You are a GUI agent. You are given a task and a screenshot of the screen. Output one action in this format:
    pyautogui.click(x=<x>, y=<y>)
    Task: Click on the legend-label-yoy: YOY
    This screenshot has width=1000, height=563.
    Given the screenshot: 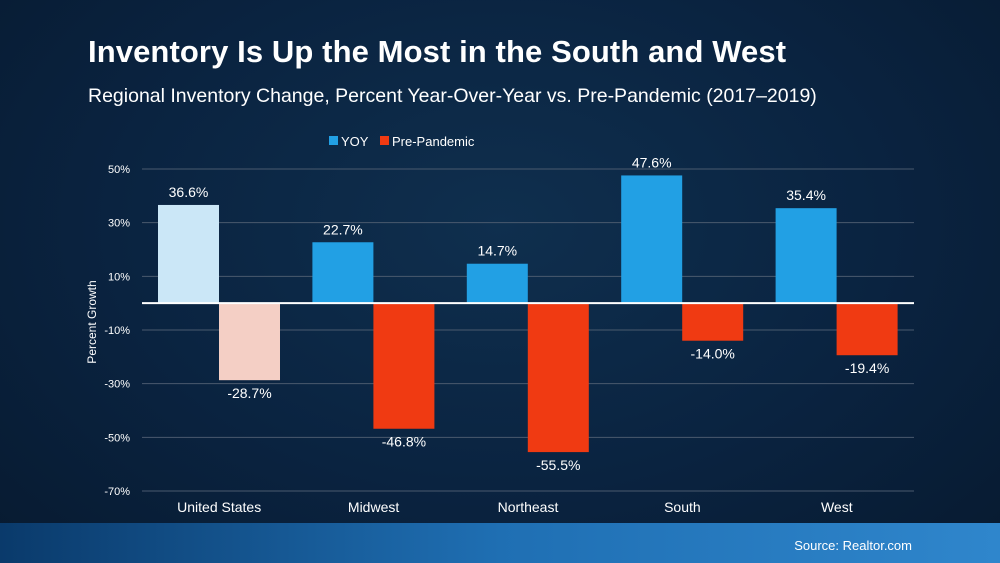 What is the action you would take?
    pyautogui.click(x=355, y=141)
    